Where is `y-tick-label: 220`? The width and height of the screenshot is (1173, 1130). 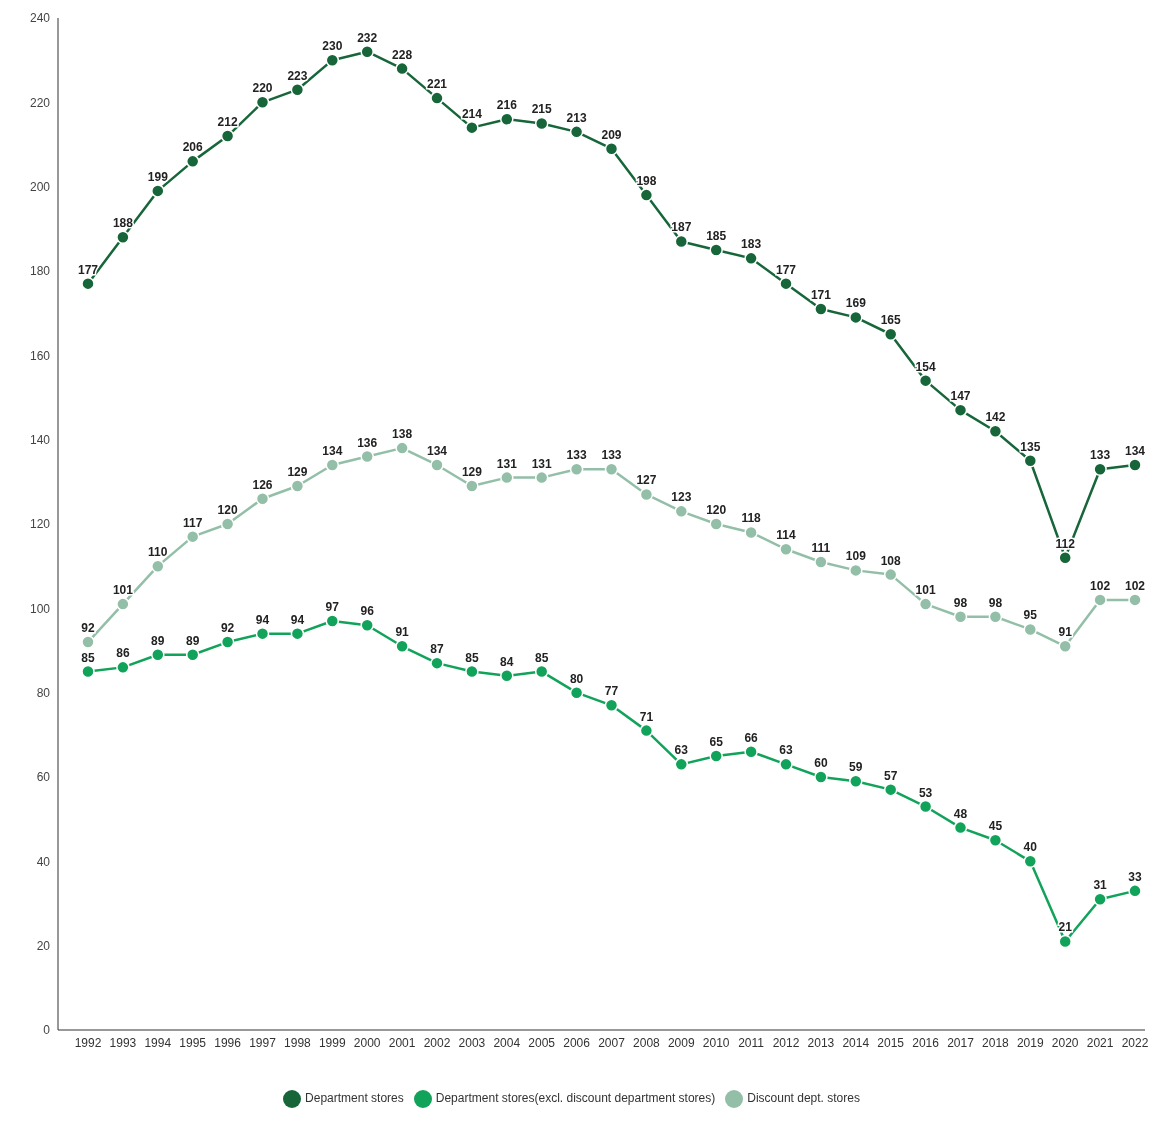 y-tick-label: 220 is located at coordinates (40, 102).